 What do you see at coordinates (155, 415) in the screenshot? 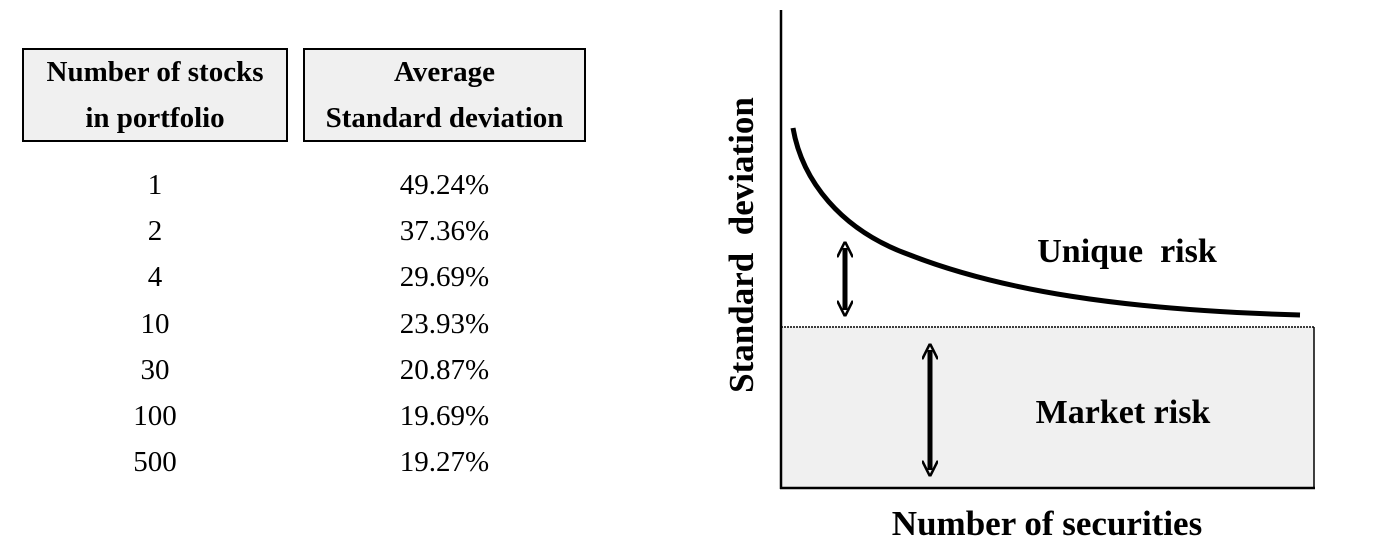
I see `stocks-cell: 100` at bounding box center [155, 415].